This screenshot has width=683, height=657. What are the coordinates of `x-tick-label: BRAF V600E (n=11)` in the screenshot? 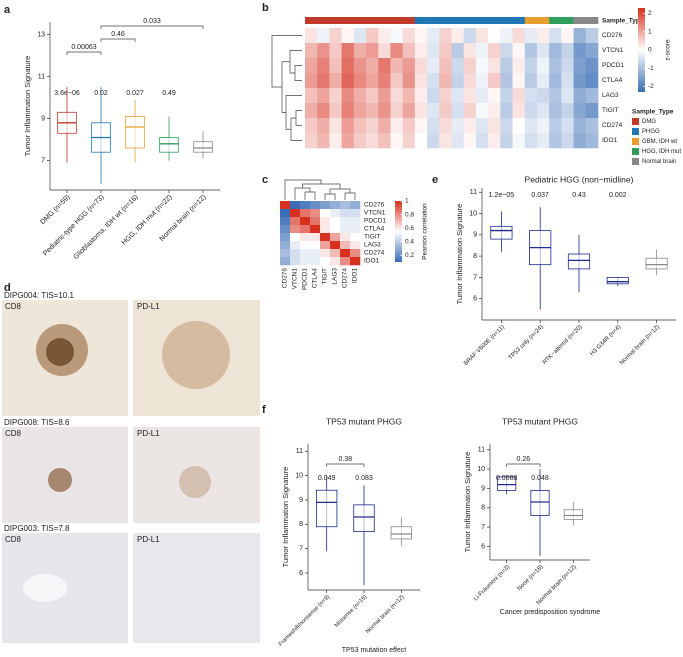 It's located at (484, 345).